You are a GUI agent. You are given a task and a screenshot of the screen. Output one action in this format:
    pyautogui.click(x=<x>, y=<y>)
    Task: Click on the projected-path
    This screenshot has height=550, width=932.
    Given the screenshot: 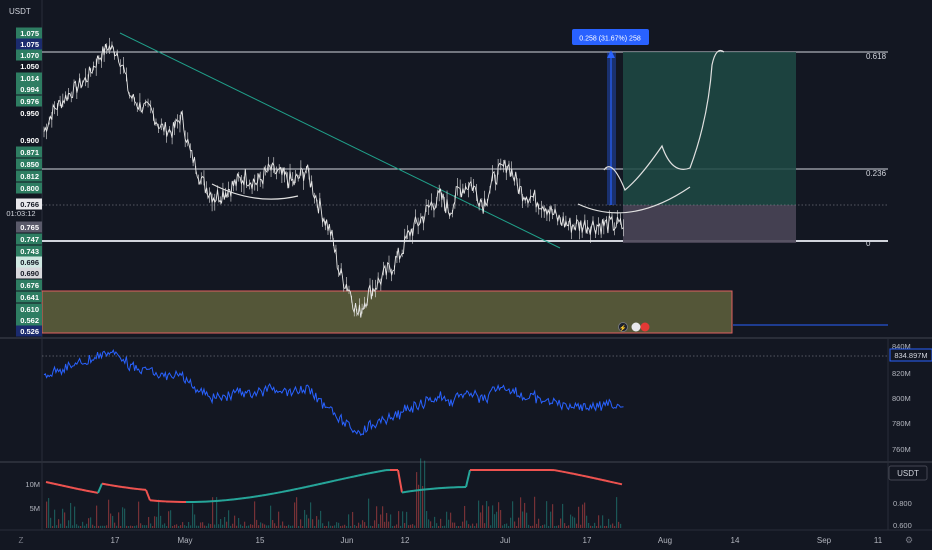 What is the action you would take?
    pyautogui.click(x=664, y=120)
    